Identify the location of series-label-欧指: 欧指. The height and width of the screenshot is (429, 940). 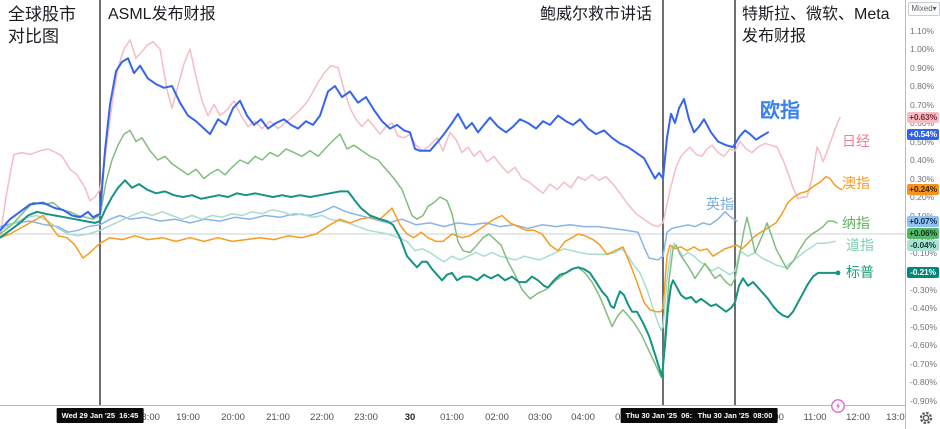
(780, 111).